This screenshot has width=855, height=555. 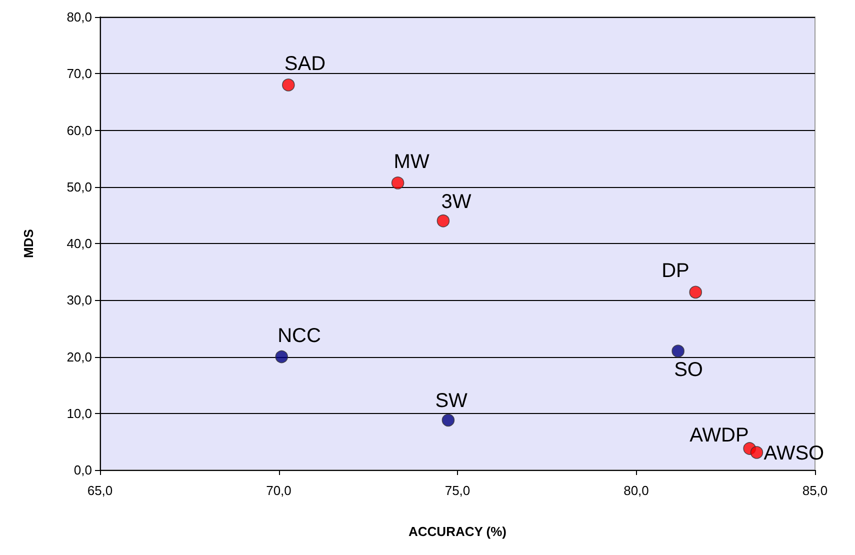 What do you see at coordinates (412, 161) in the screenshot?
I see `annotation: MW` at bounding box center [412, 161].